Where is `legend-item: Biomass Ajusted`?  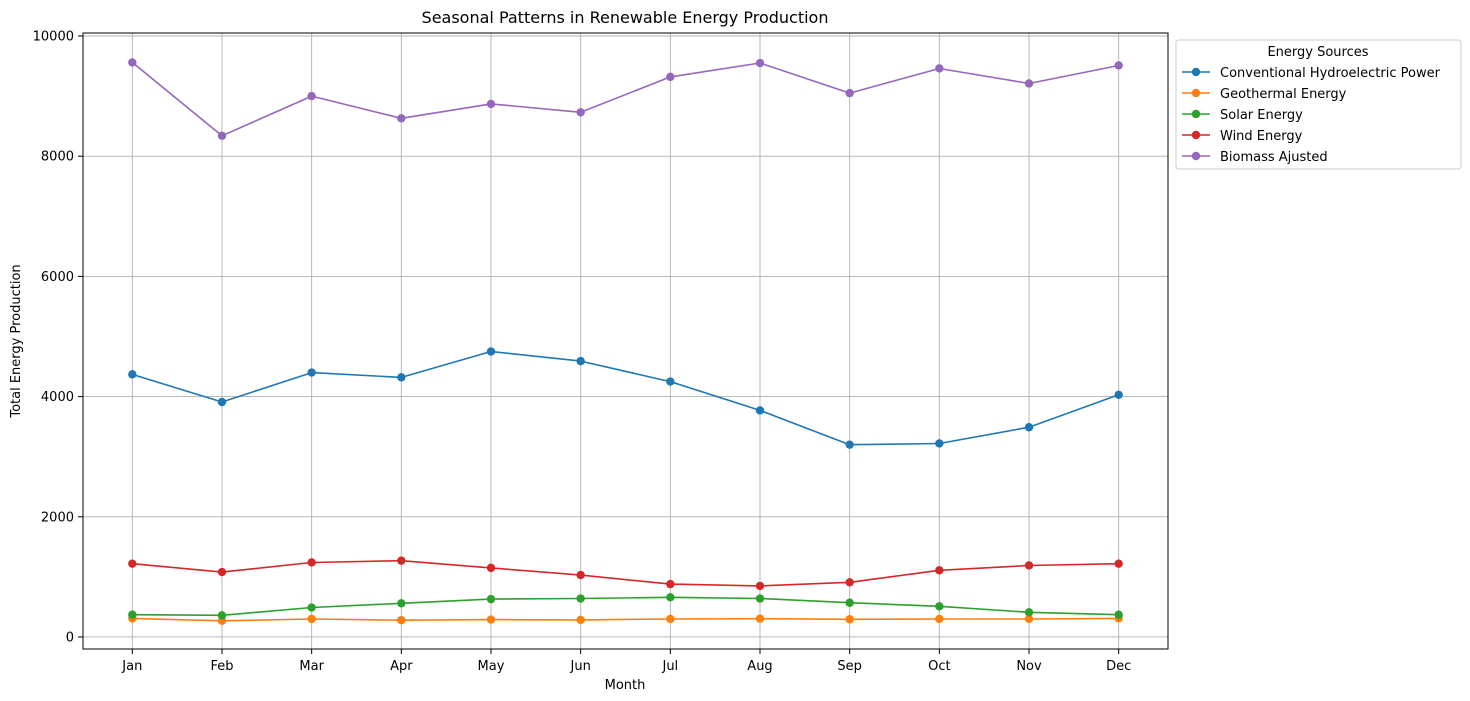
legend-item: Biomass Ajusted is located at coordinates (1255, 157).